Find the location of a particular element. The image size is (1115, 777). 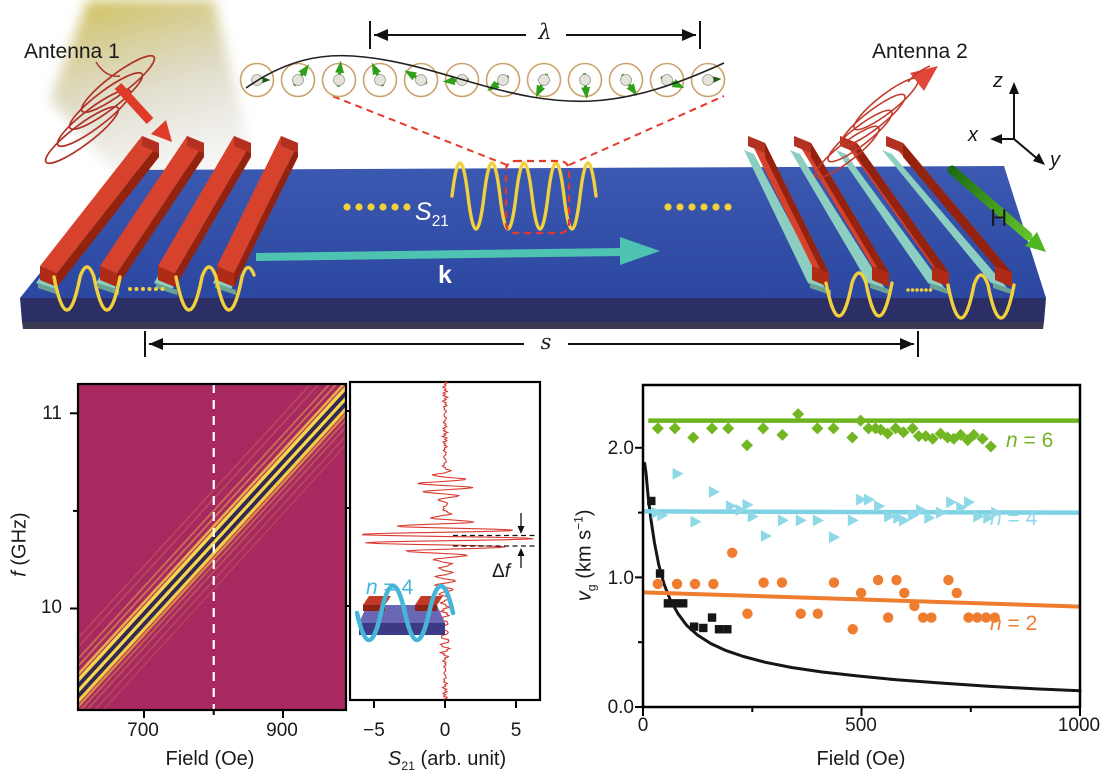

s21-oscillation-trace is located at coordinates (448, 540).